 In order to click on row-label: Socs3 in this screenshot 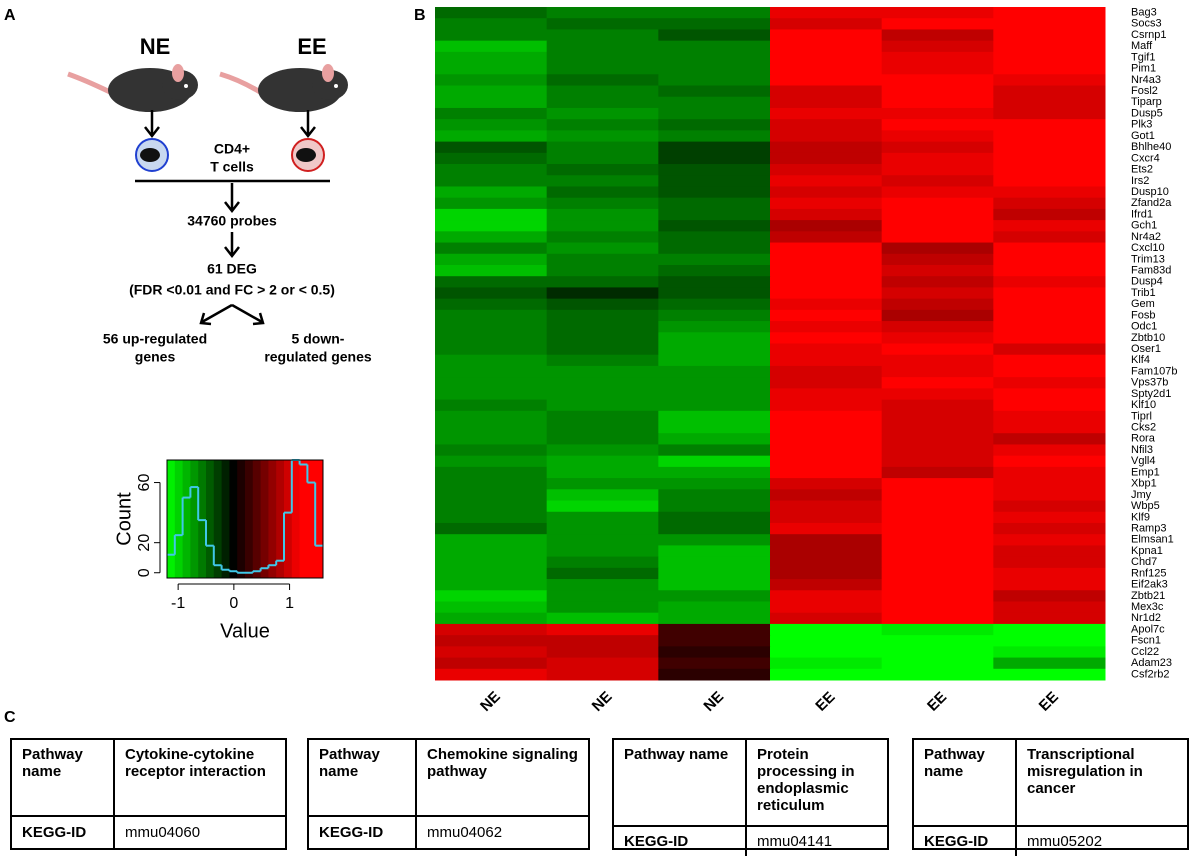, I will do `click(1146, 24)`.